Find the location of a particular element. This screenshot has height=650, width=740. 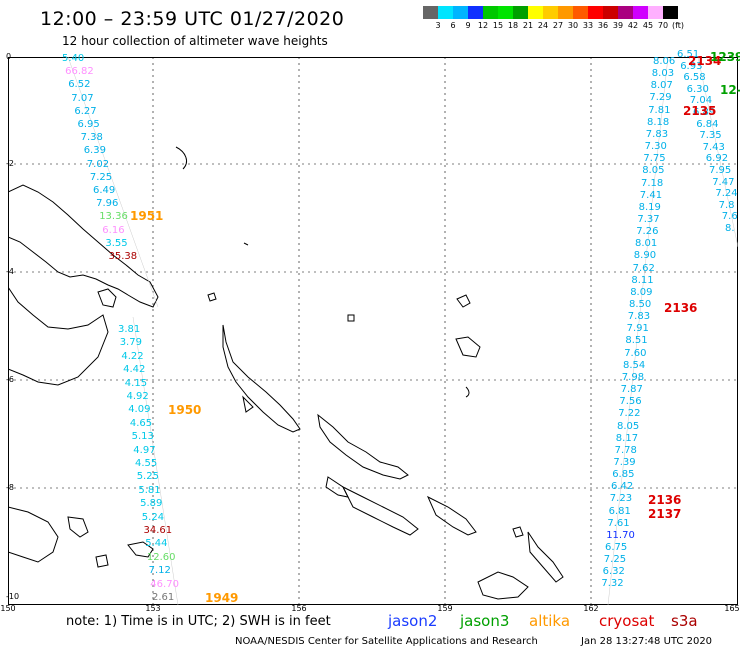

wave-height-value: 4.09 is located at coordinates (139, 410).